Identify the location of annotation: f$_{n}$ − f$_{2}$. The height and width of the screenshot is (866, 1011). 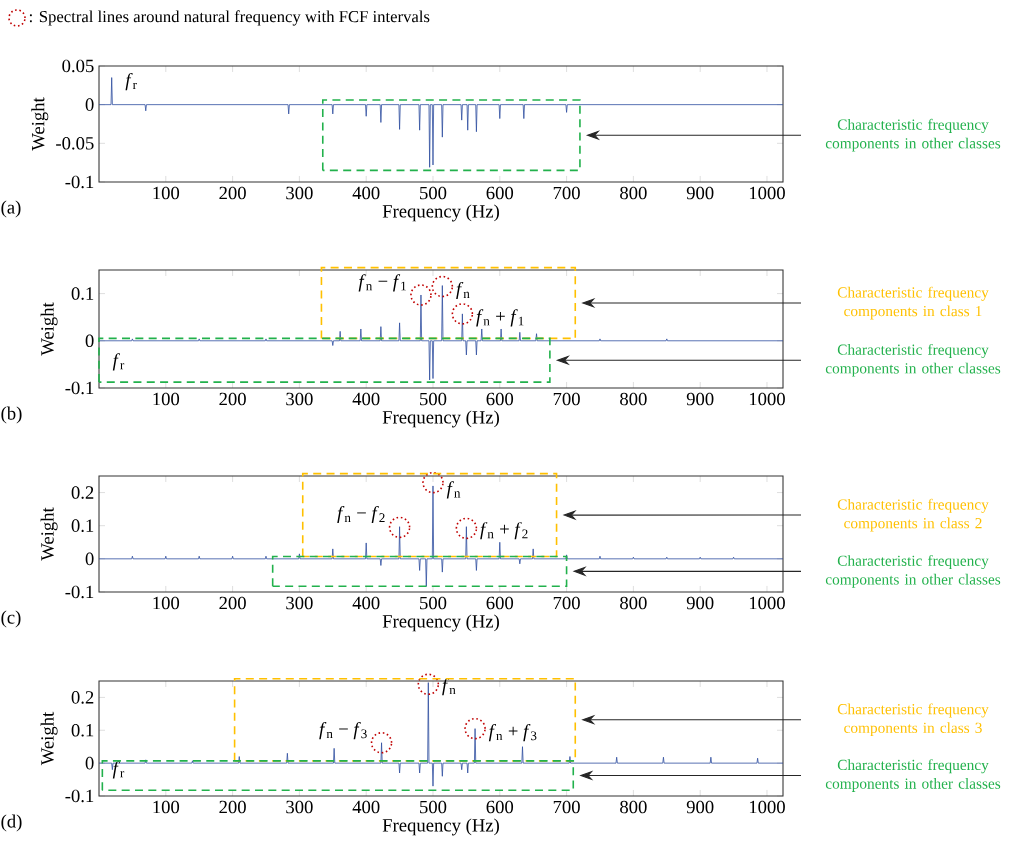
(361, 514).